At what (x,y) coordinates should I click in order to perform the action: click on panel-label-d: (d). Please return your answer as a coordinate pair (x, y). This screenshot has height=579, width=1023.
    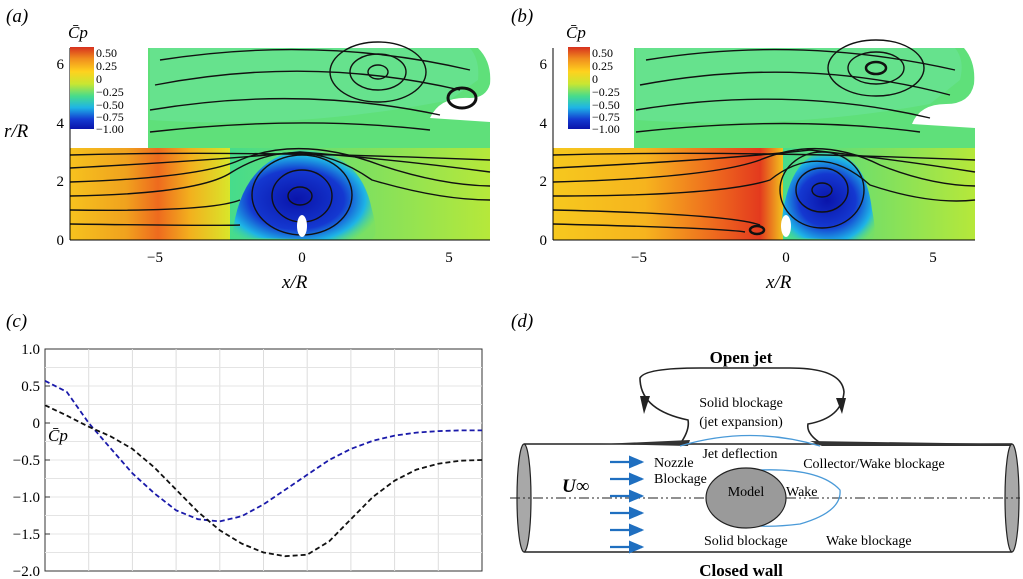
    Looking at the image, I should click on (522, 321).